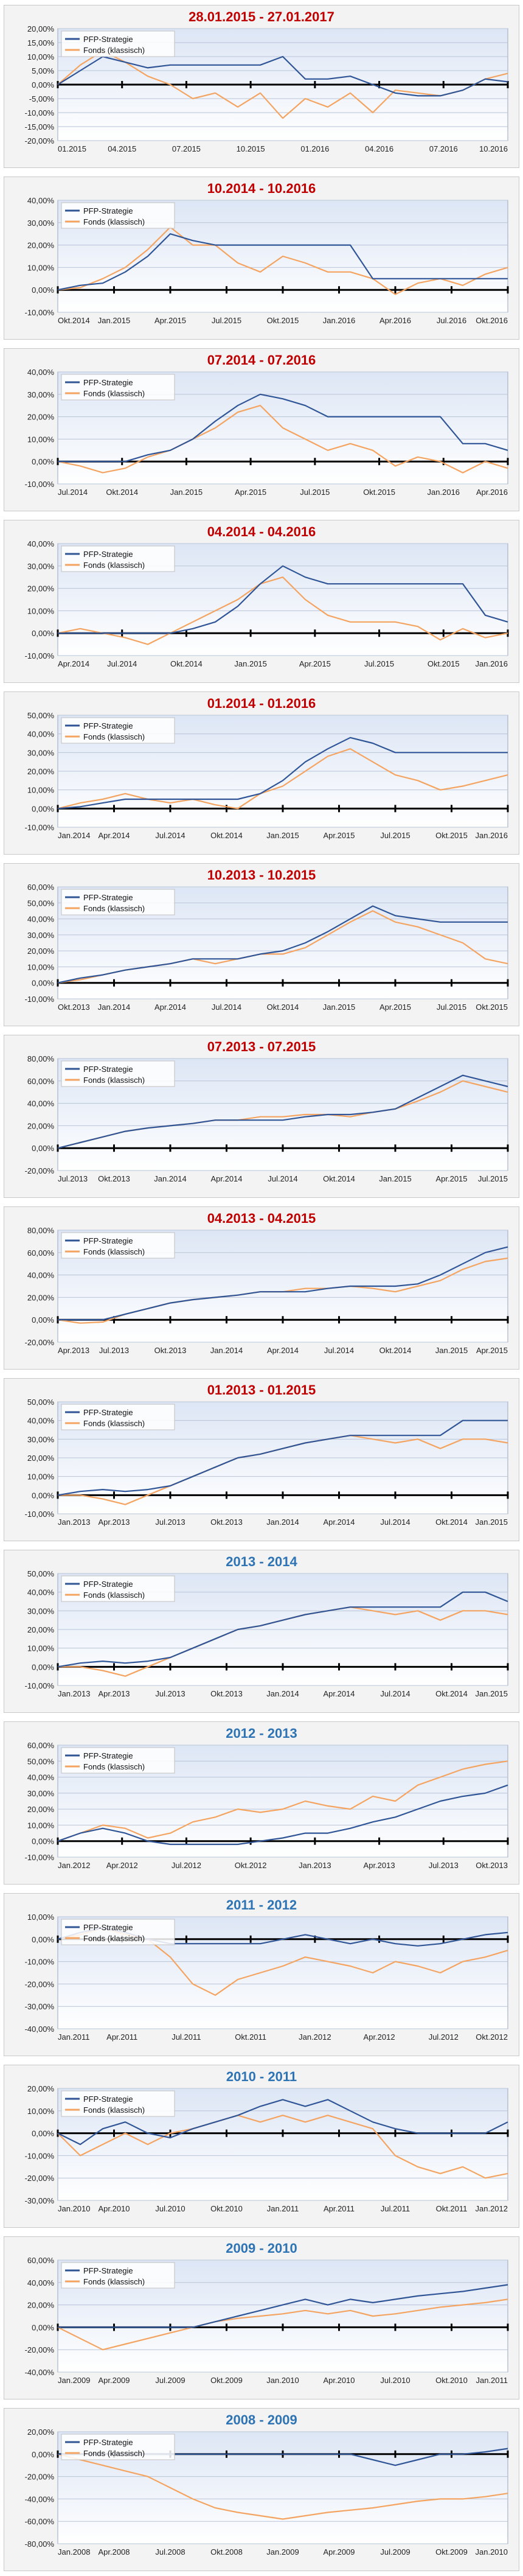 This screenshot has width=523, height=2576. Describe the element at coordinates (40, 2477) in the screenshot. I see `y-tick-label: -20,00%` at that location.